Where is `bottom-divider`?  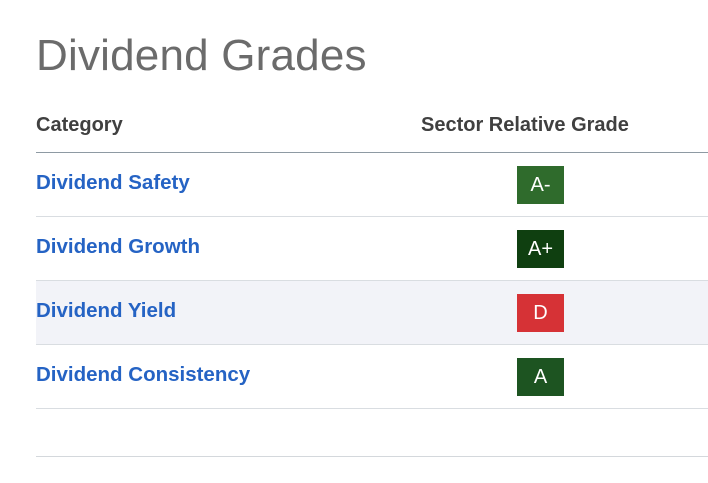
bottom-divider is located at coordinates (372, 456).